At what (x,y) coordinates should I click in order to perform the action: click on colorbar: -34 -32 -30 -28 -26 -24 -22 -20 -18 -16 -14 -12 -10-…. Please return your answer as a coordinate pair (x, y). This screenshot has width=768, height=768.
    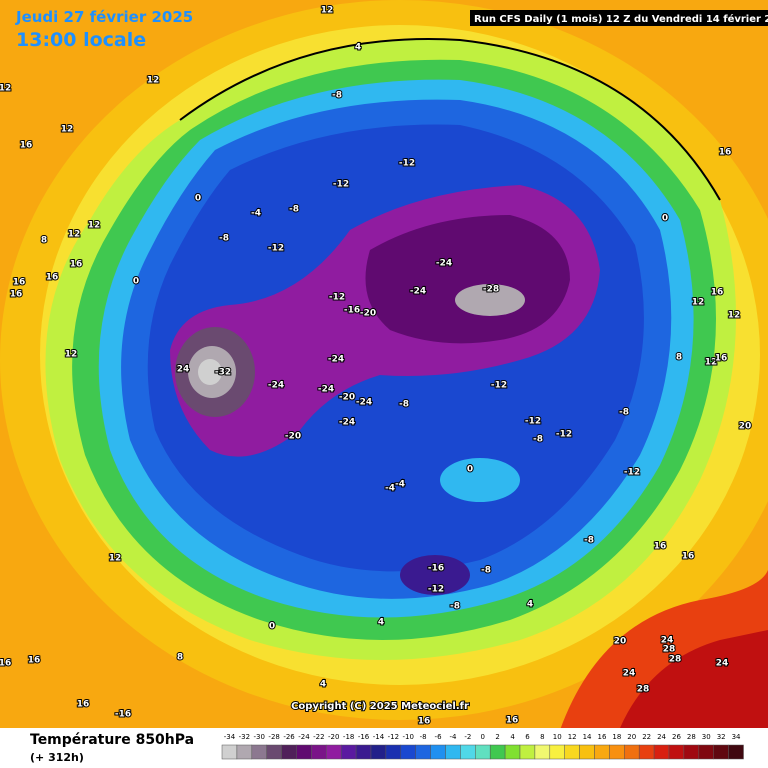
    Looking at the image, I should click on (482, 746).